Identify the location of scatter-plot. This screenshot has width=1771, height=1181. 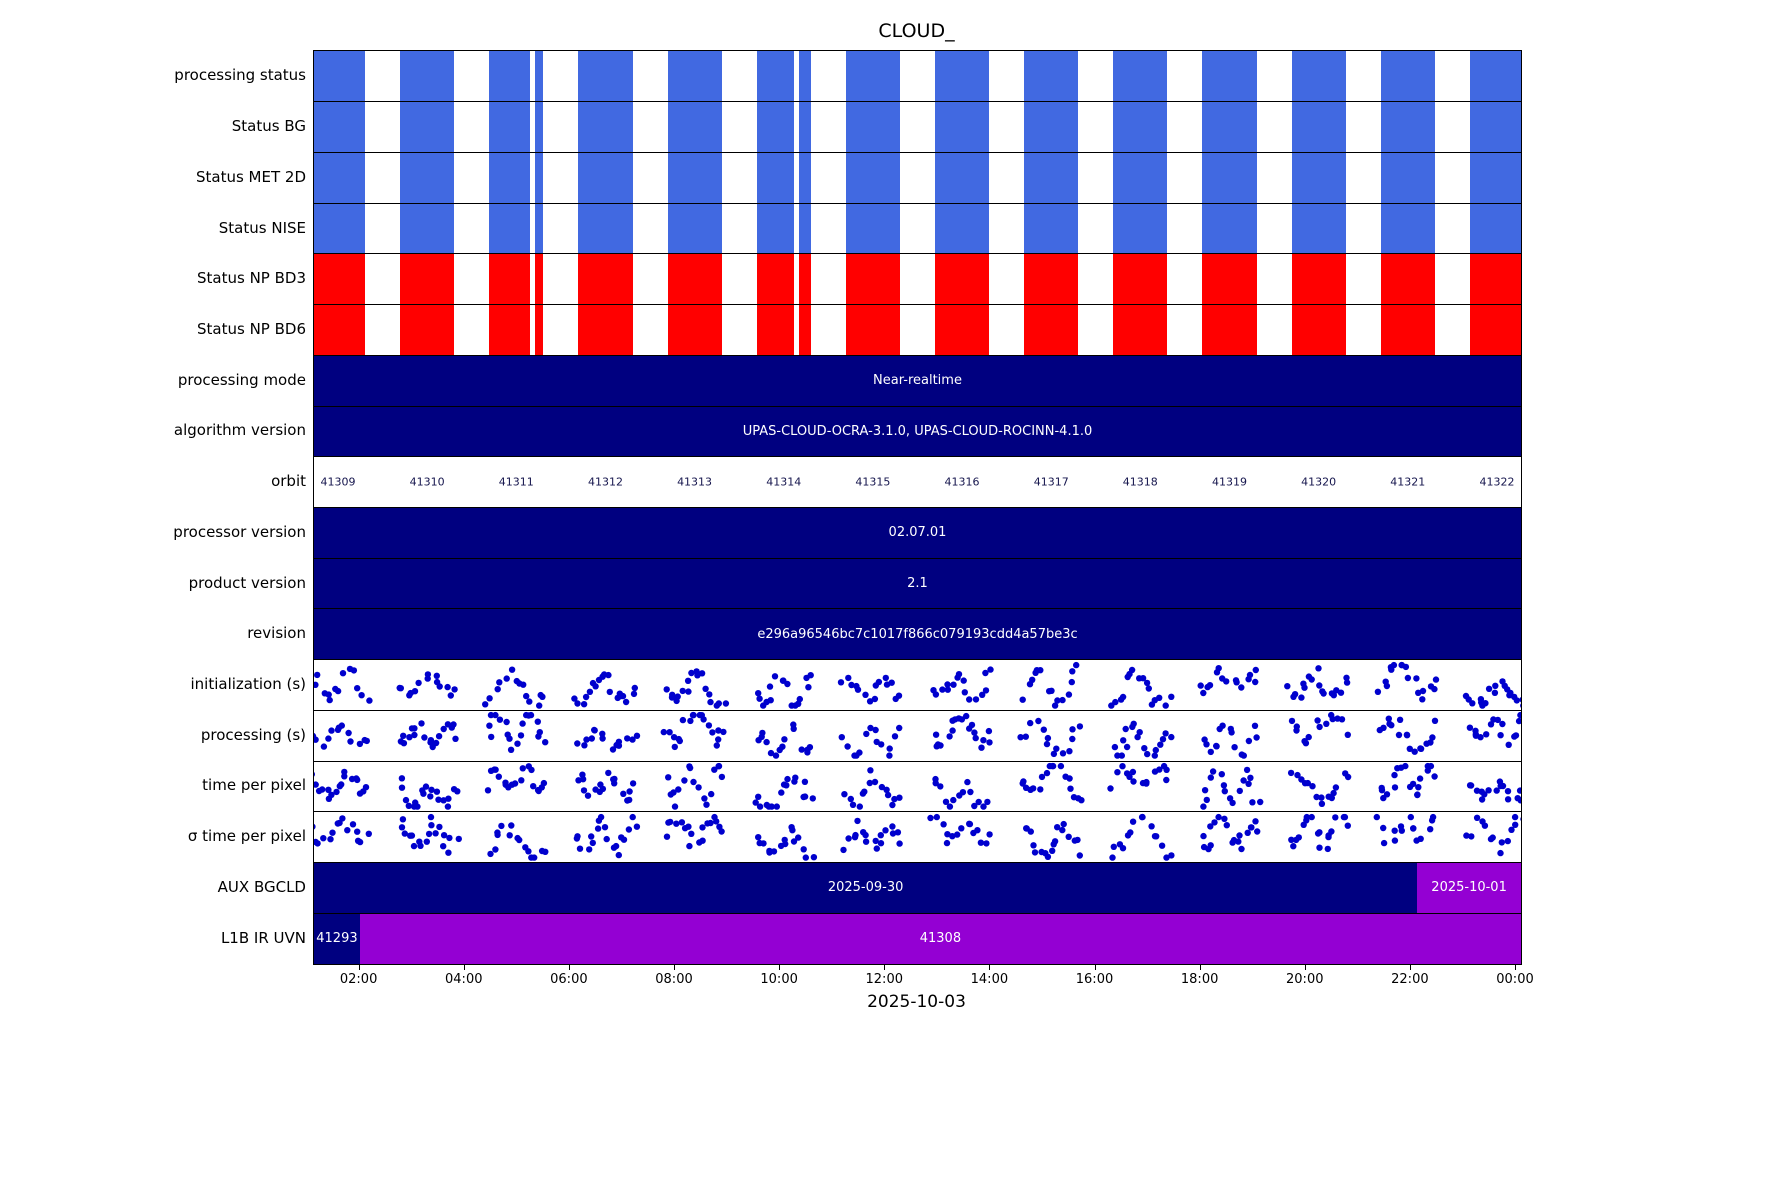
(917, 837).